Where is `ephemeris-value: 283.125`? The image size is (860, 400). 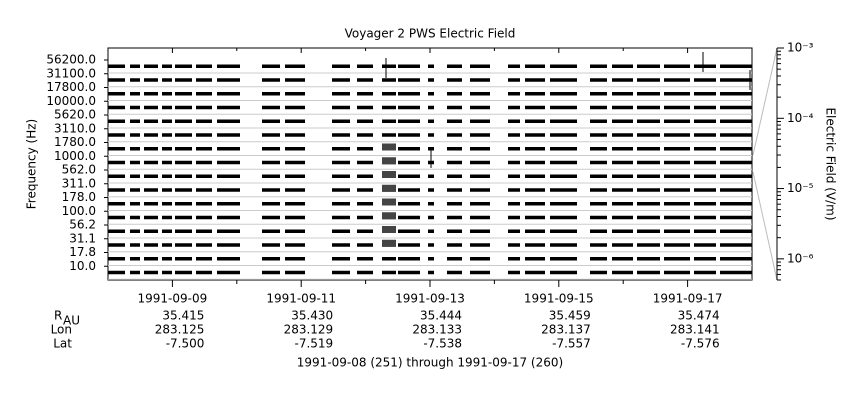
ephemeris-value: 283.125 is located at coordinates (180, 330).